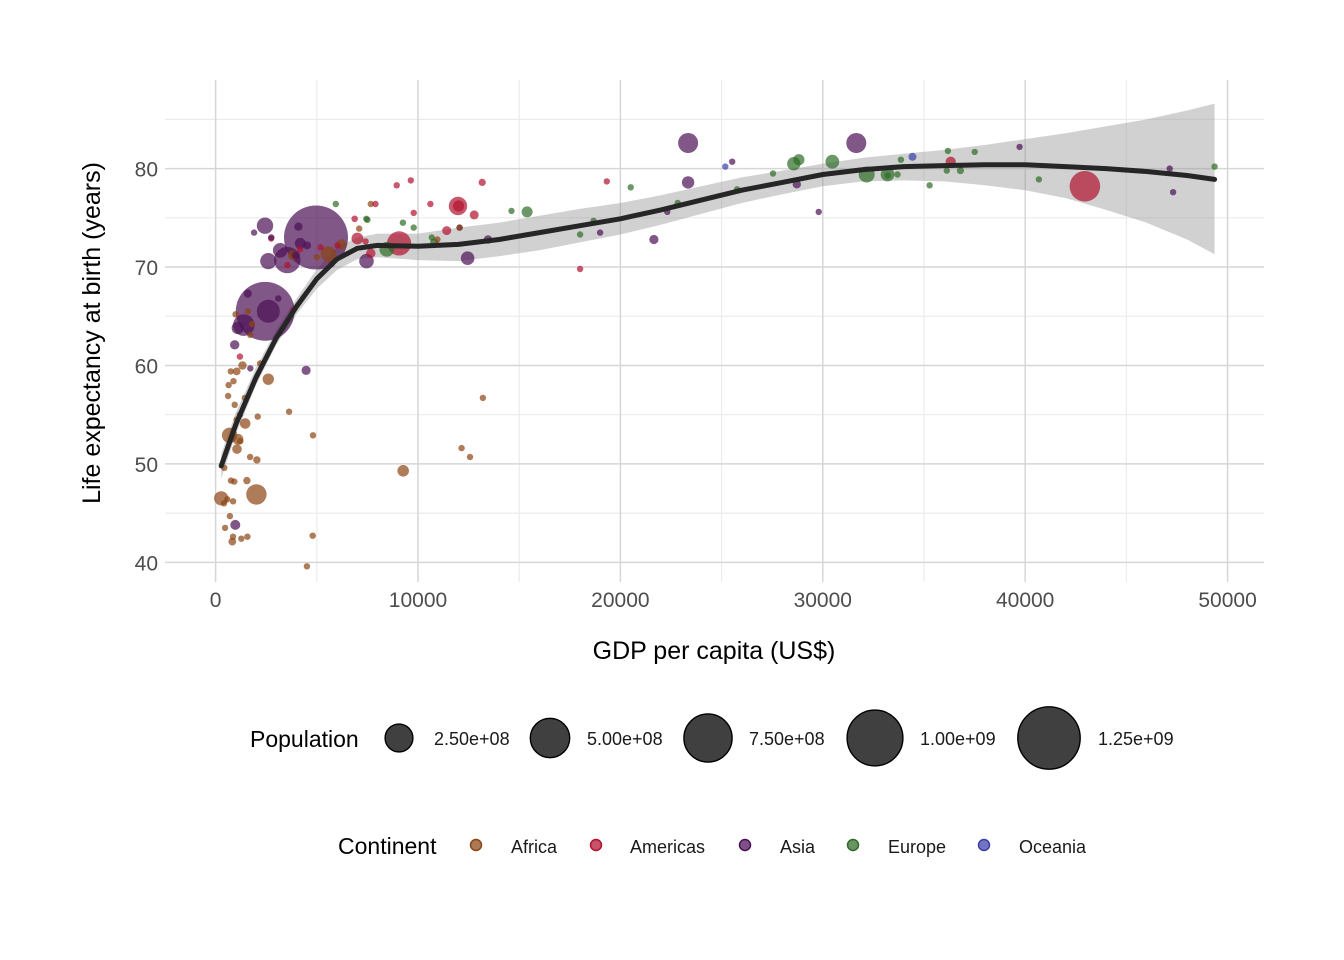 This screenshot has height=960, width=1344. What do you see at coordinates (387, 846) in the screenshot?
I see `color-legend-title: Continent` at bounding box center [387, 846].